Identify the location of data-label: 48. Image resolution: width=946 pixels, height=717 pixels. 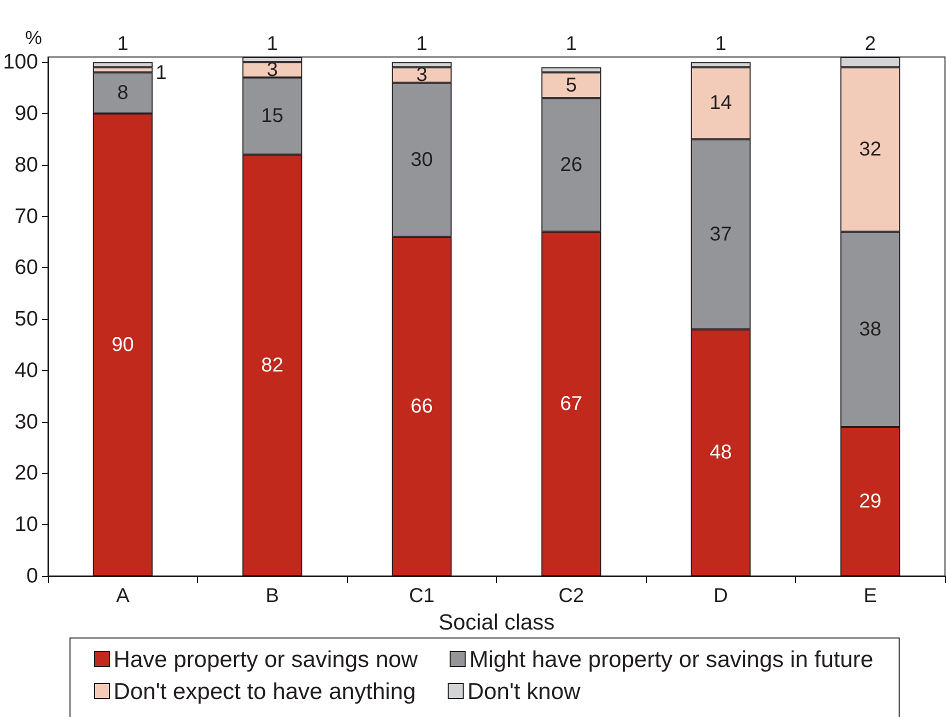
(721, 453).